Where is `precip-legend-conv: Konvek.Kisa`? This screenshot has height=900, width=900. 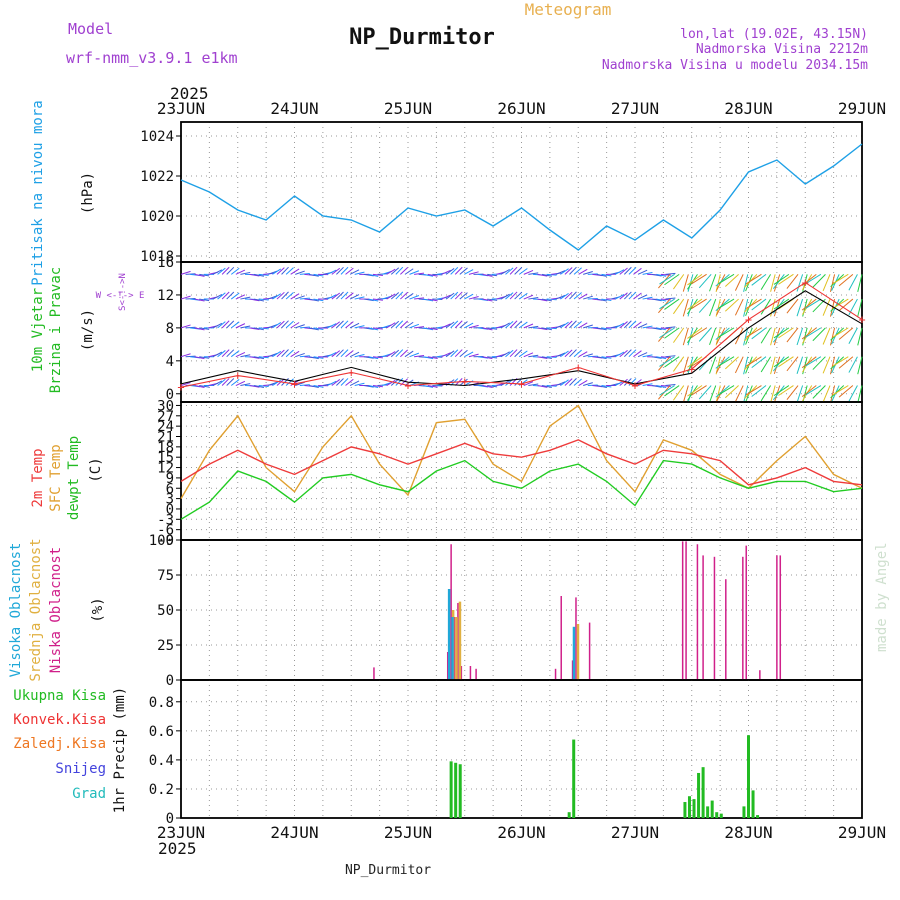 precip-legend-conv: Konvek.Kisa is located at coordinates (59, 720).